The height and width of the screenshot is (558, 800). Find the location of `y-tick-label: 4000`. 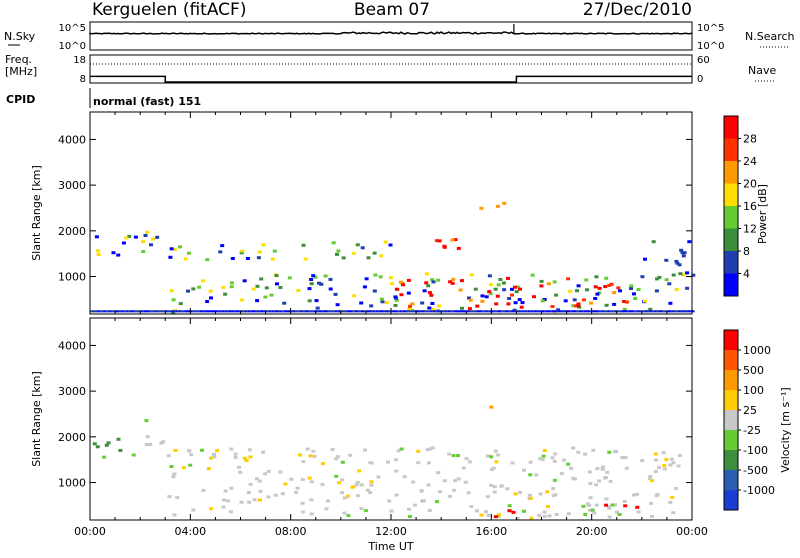

y-tick-label: 4000 is located at coordinates (72, 139).